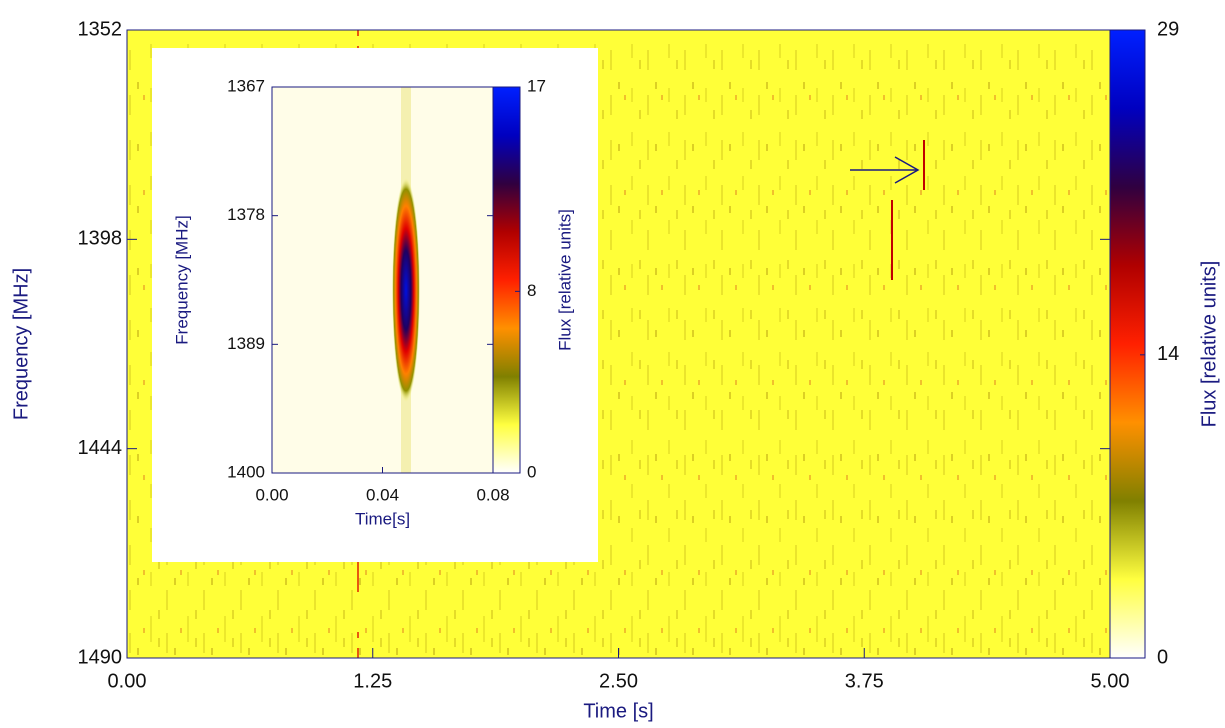  I want to click on y-tick-label: 1398, so click(100, 239).